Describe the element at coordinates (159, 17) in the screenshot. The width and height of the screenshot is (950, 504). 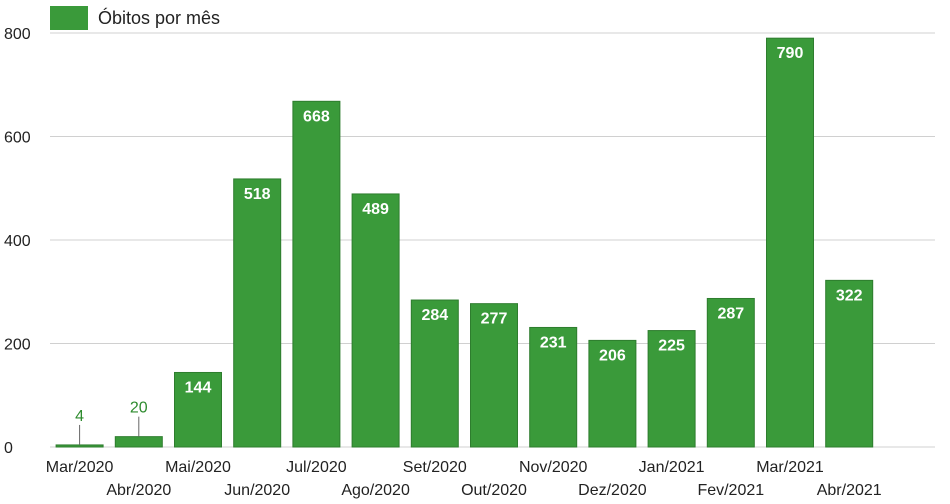
I see `legend-label: Óbitos por mês` at that location.